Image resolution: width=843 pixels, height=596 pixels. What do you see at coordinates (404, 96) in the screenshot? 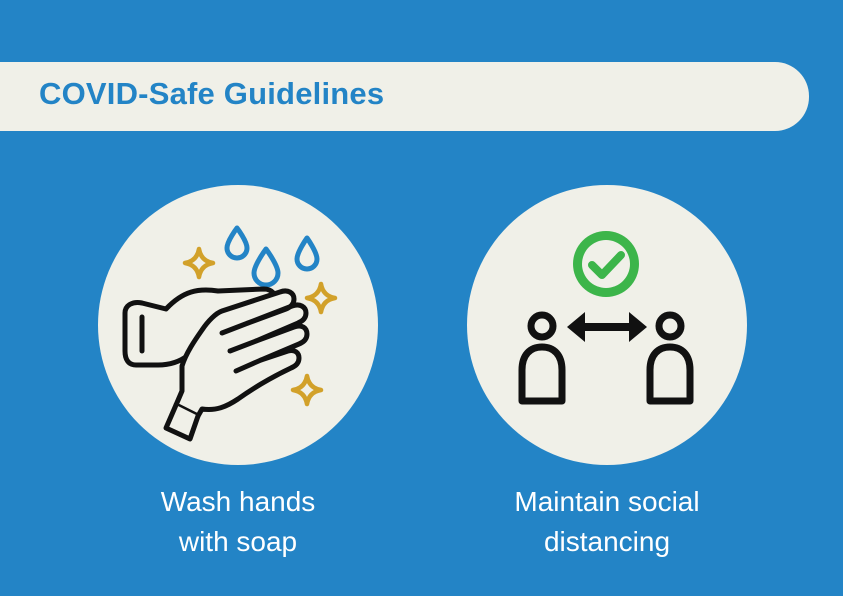
I see `title-banner: COVID-Safe Guidelines` at bounding box center [404, 96].